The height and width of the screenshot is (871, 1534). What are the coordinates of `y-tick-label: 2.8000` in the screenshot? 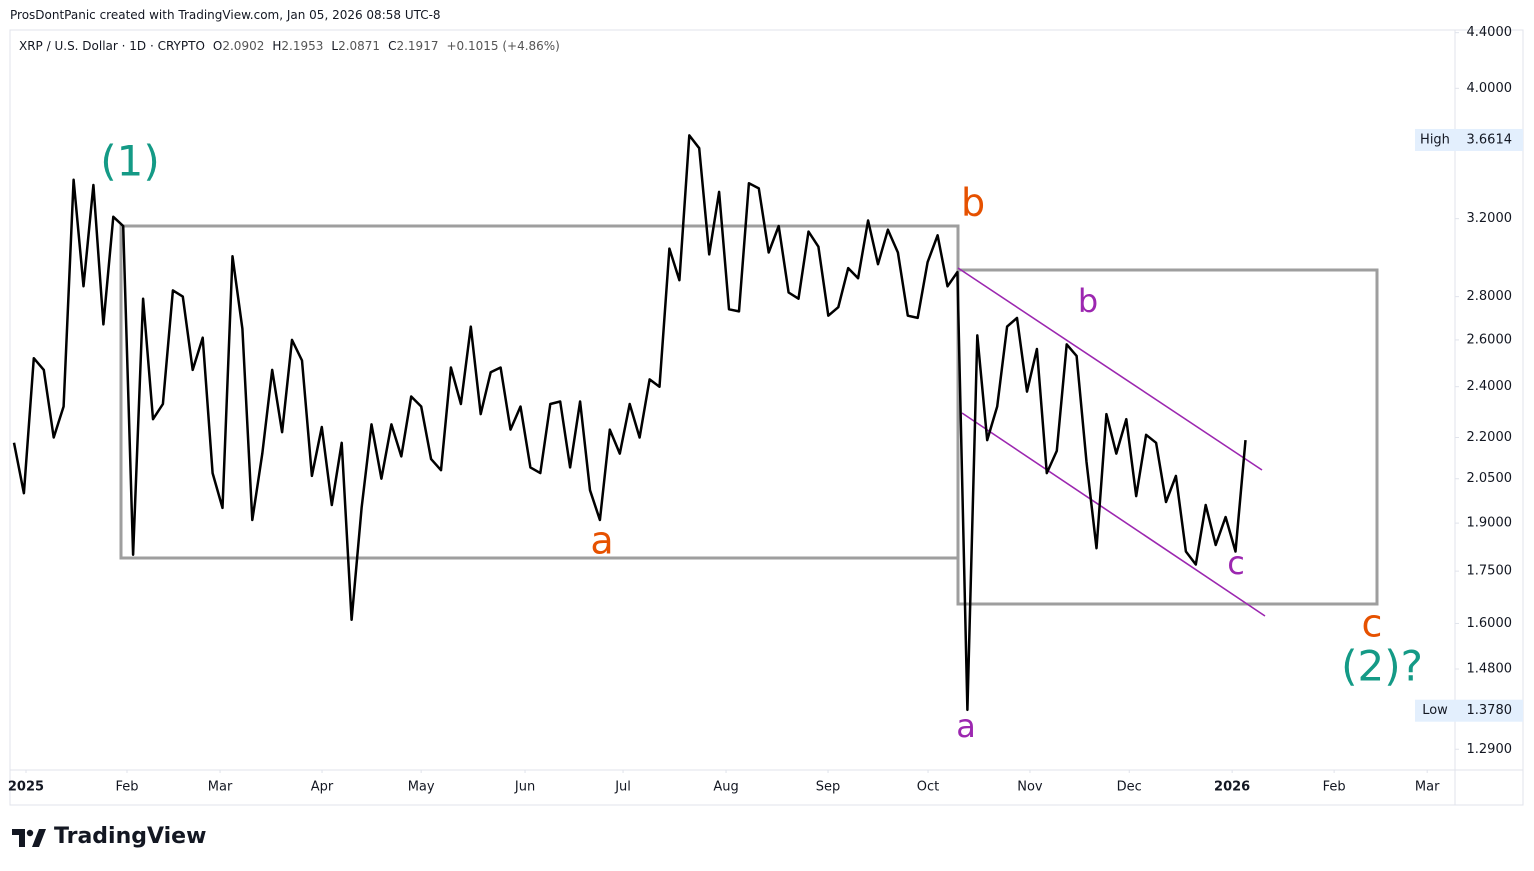 It's located at (1490, 296).